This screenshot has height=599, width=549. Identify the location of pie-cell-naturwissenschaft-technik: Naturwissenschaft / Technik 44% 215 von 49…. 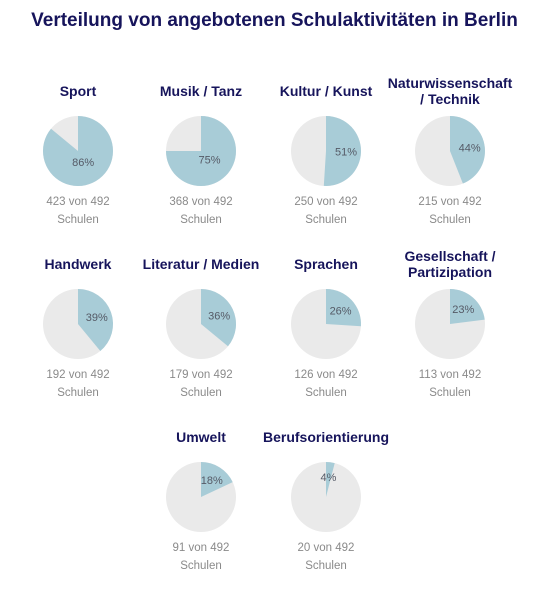
(450, 150).